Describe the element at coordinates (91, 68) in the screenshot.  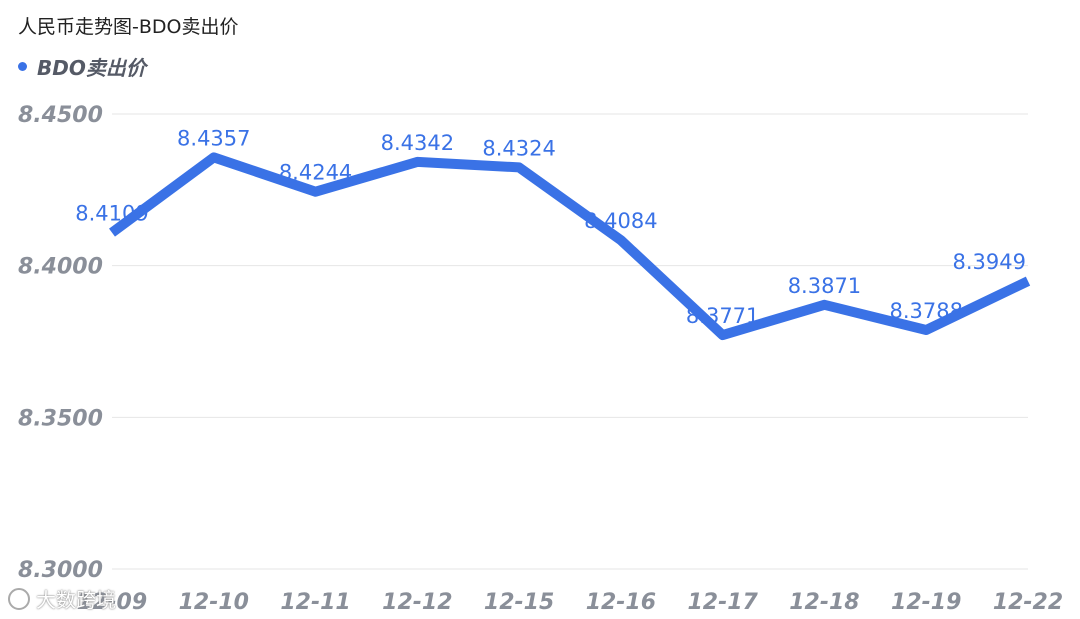
I see `legend-label: BDO卖出价` at that location.